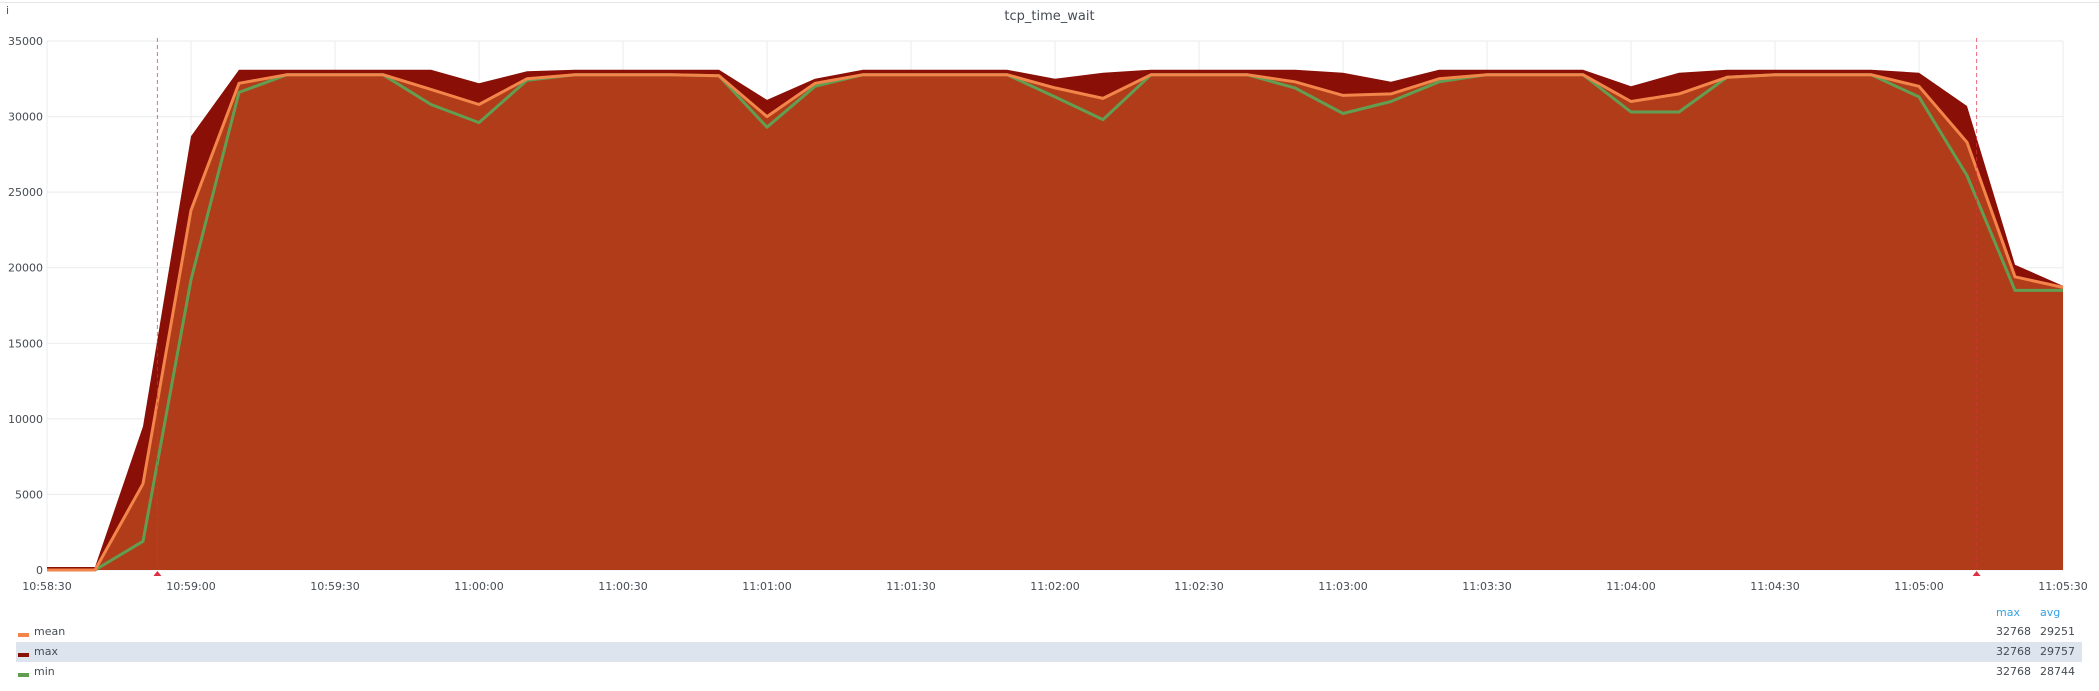  I want to click on legend-swatch-min, so click(23, 675).